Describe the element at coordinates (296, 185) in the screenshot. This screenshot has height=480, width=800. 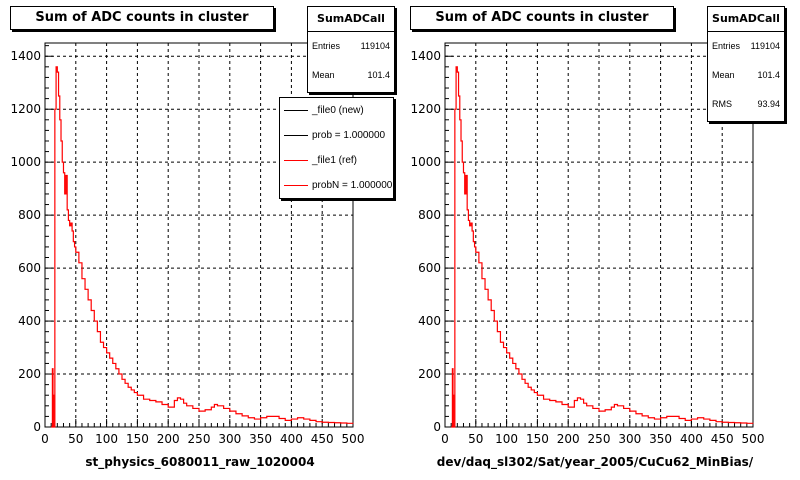
I see `legend-swatch-probn` at that location.